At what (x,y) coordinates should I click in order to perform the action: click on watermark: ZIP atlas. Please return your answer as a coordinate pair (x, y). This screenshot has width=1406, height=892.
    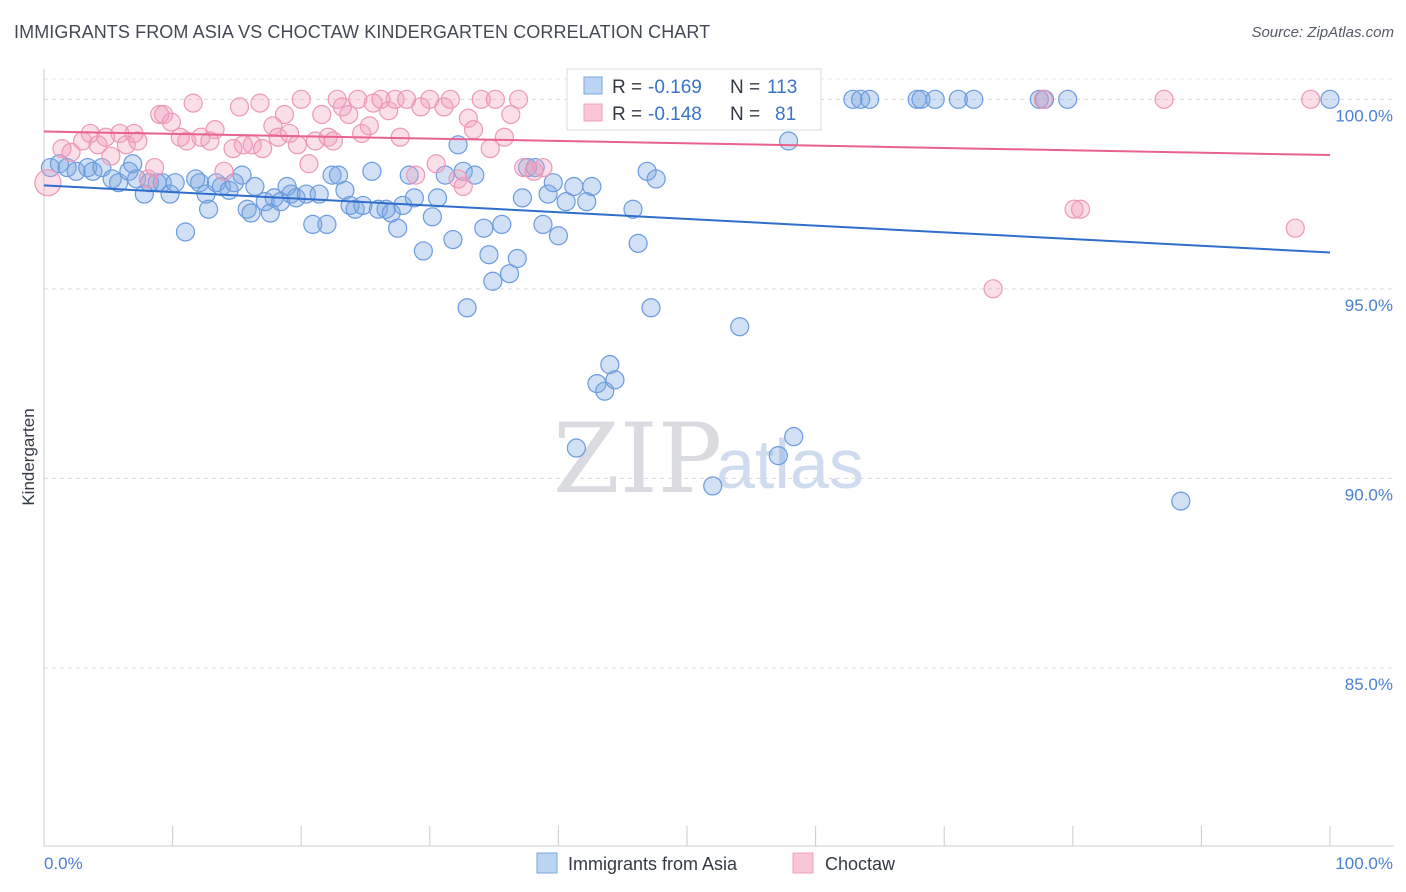
    Looking at the image, I should click on (708, 459).